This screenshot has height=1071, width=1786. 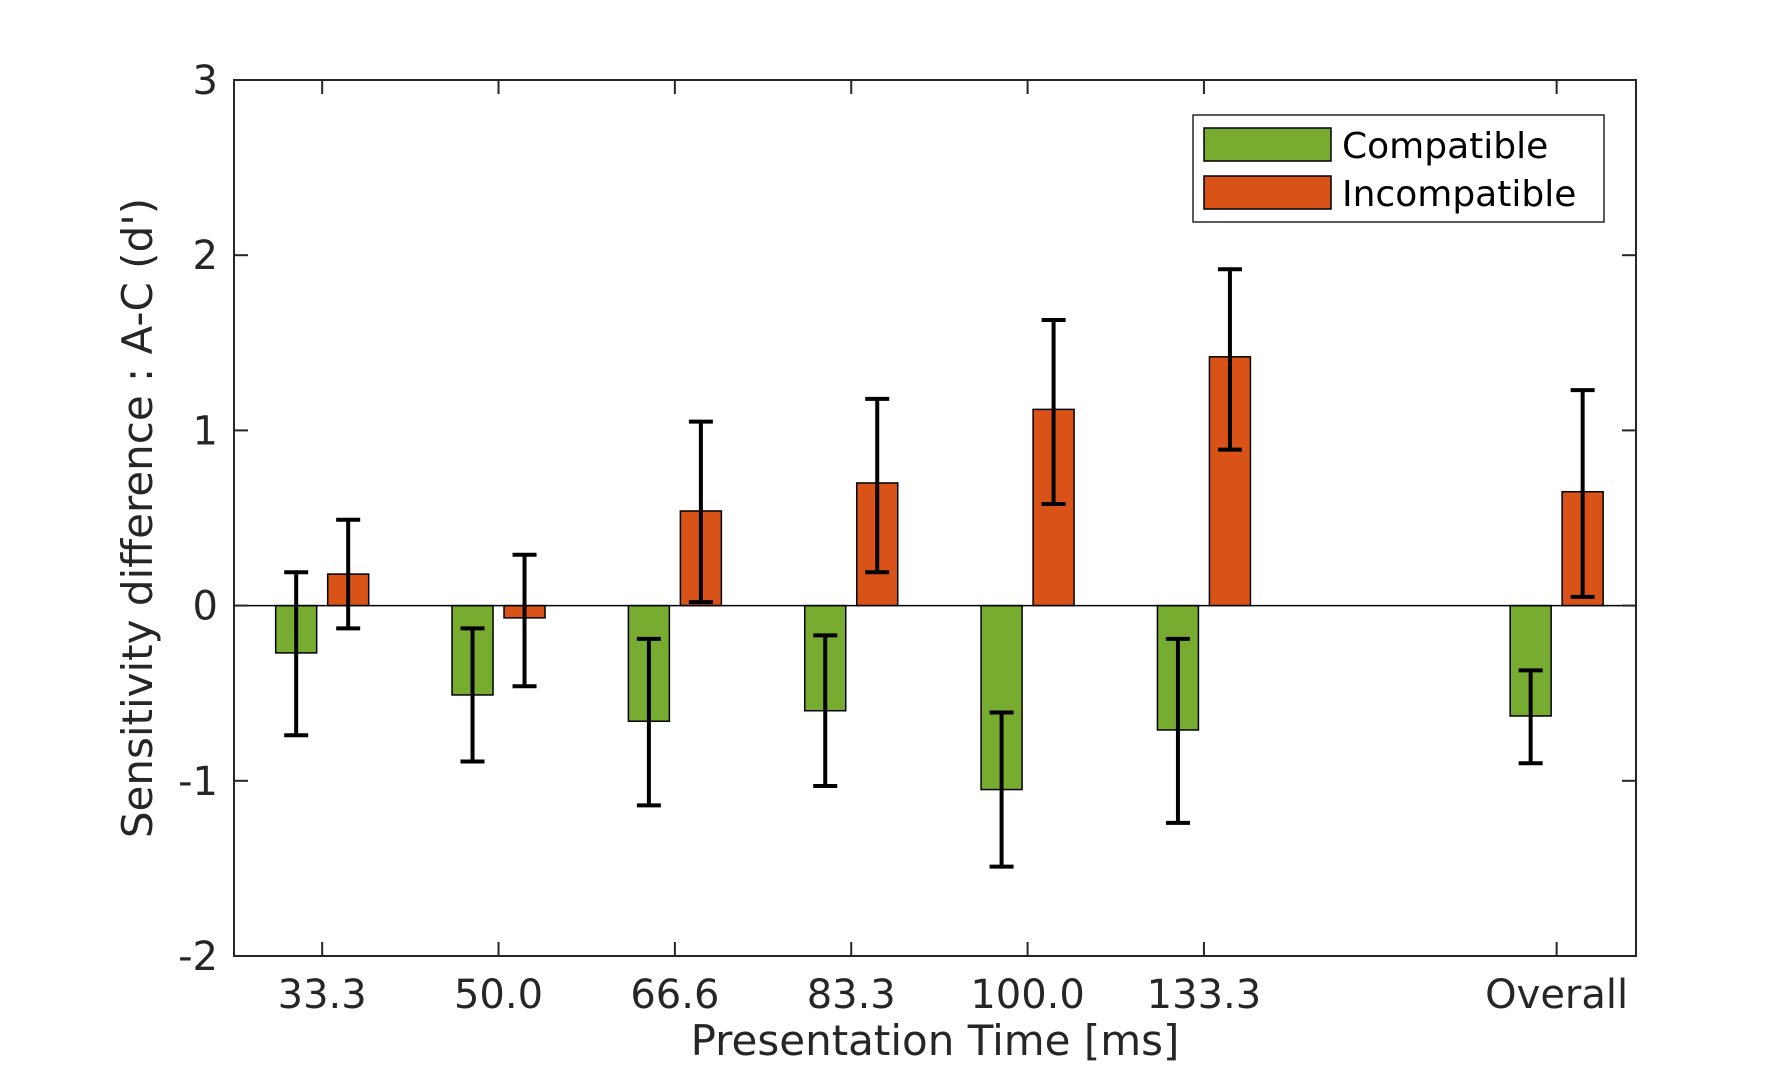 What do you see at coordinates (935, 1040) in the screenshot?
I see `x-axis-label: Presentation Time [ms]` at bounding box center [935, 1040].